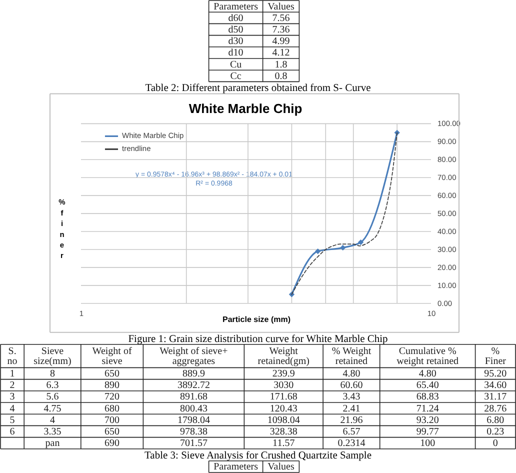 This screenshot has width=516, height=473. What do you see at coordinates (193, 386) in the screenshot?
I see `text: 3892.72` at bounding box center [193, 386].